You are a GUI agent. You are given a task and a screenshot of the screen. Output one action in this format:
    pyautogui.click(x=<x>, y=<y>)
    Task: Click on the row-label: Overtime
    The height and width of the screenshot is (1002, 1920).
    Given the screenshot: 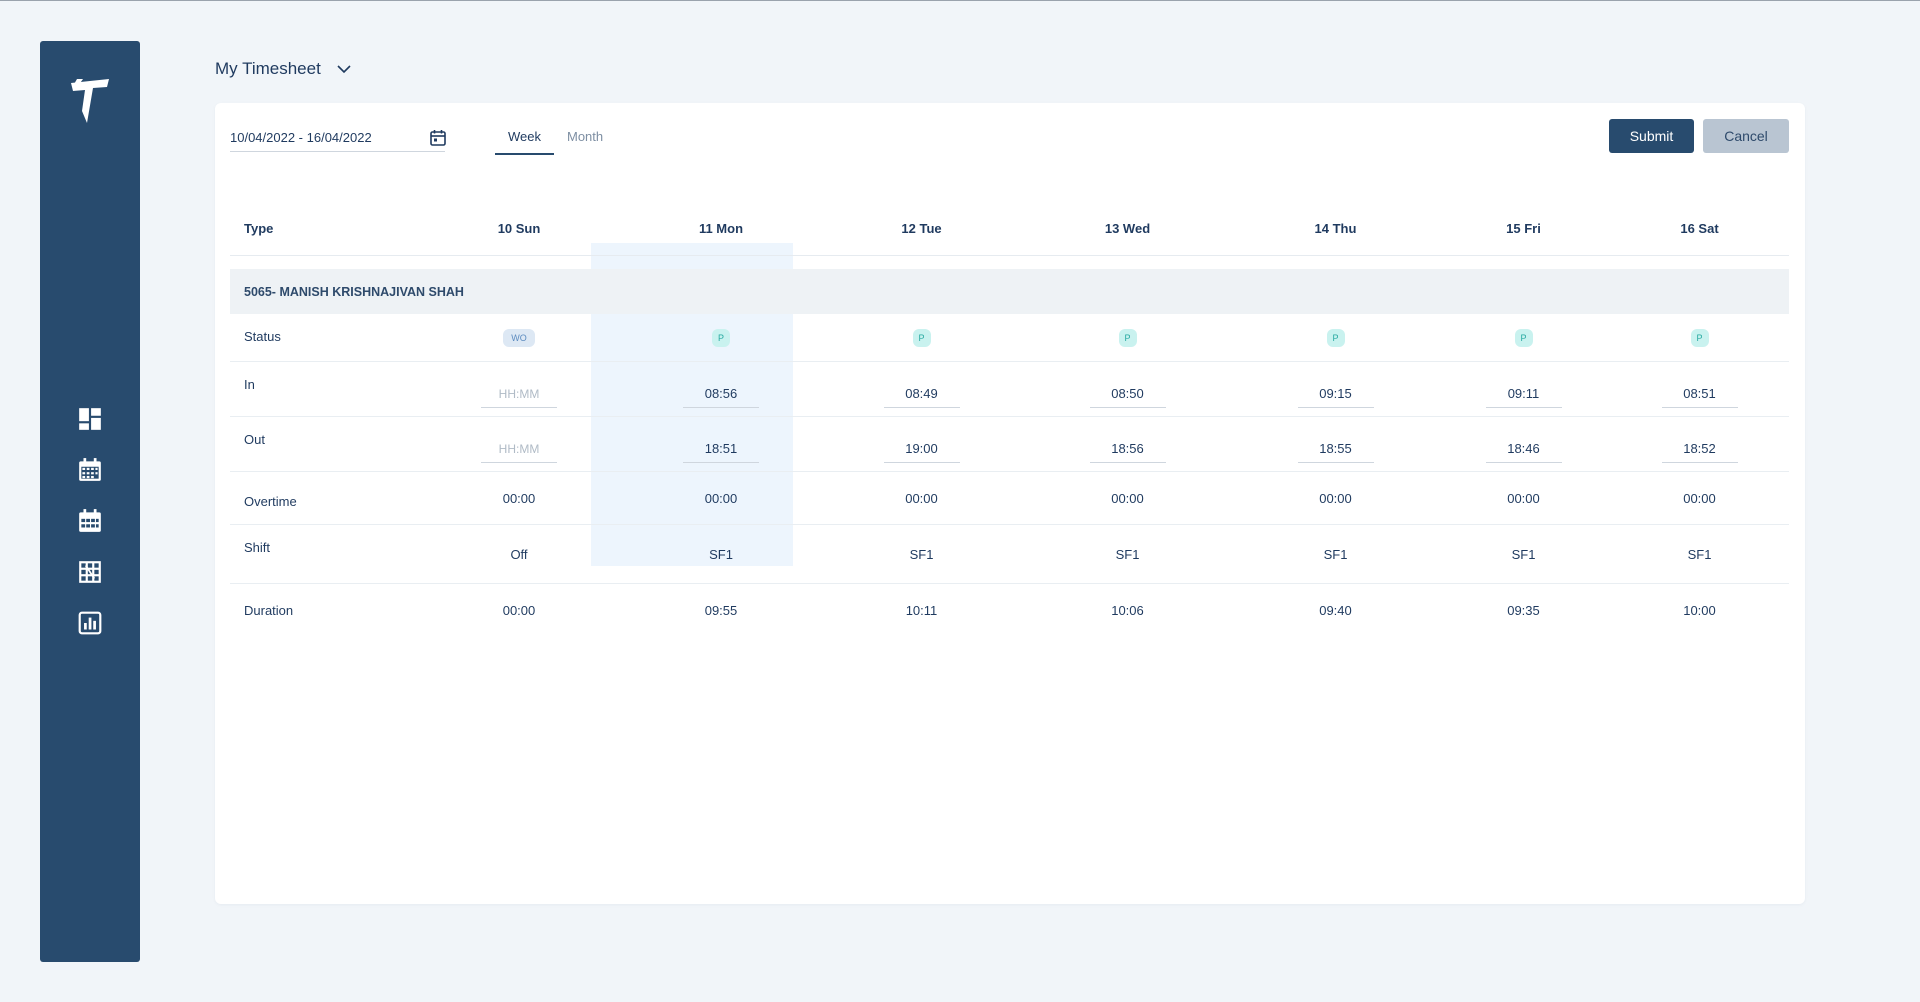 What is the action you would take?
    pyautogui.click(x=270, y=501)
    